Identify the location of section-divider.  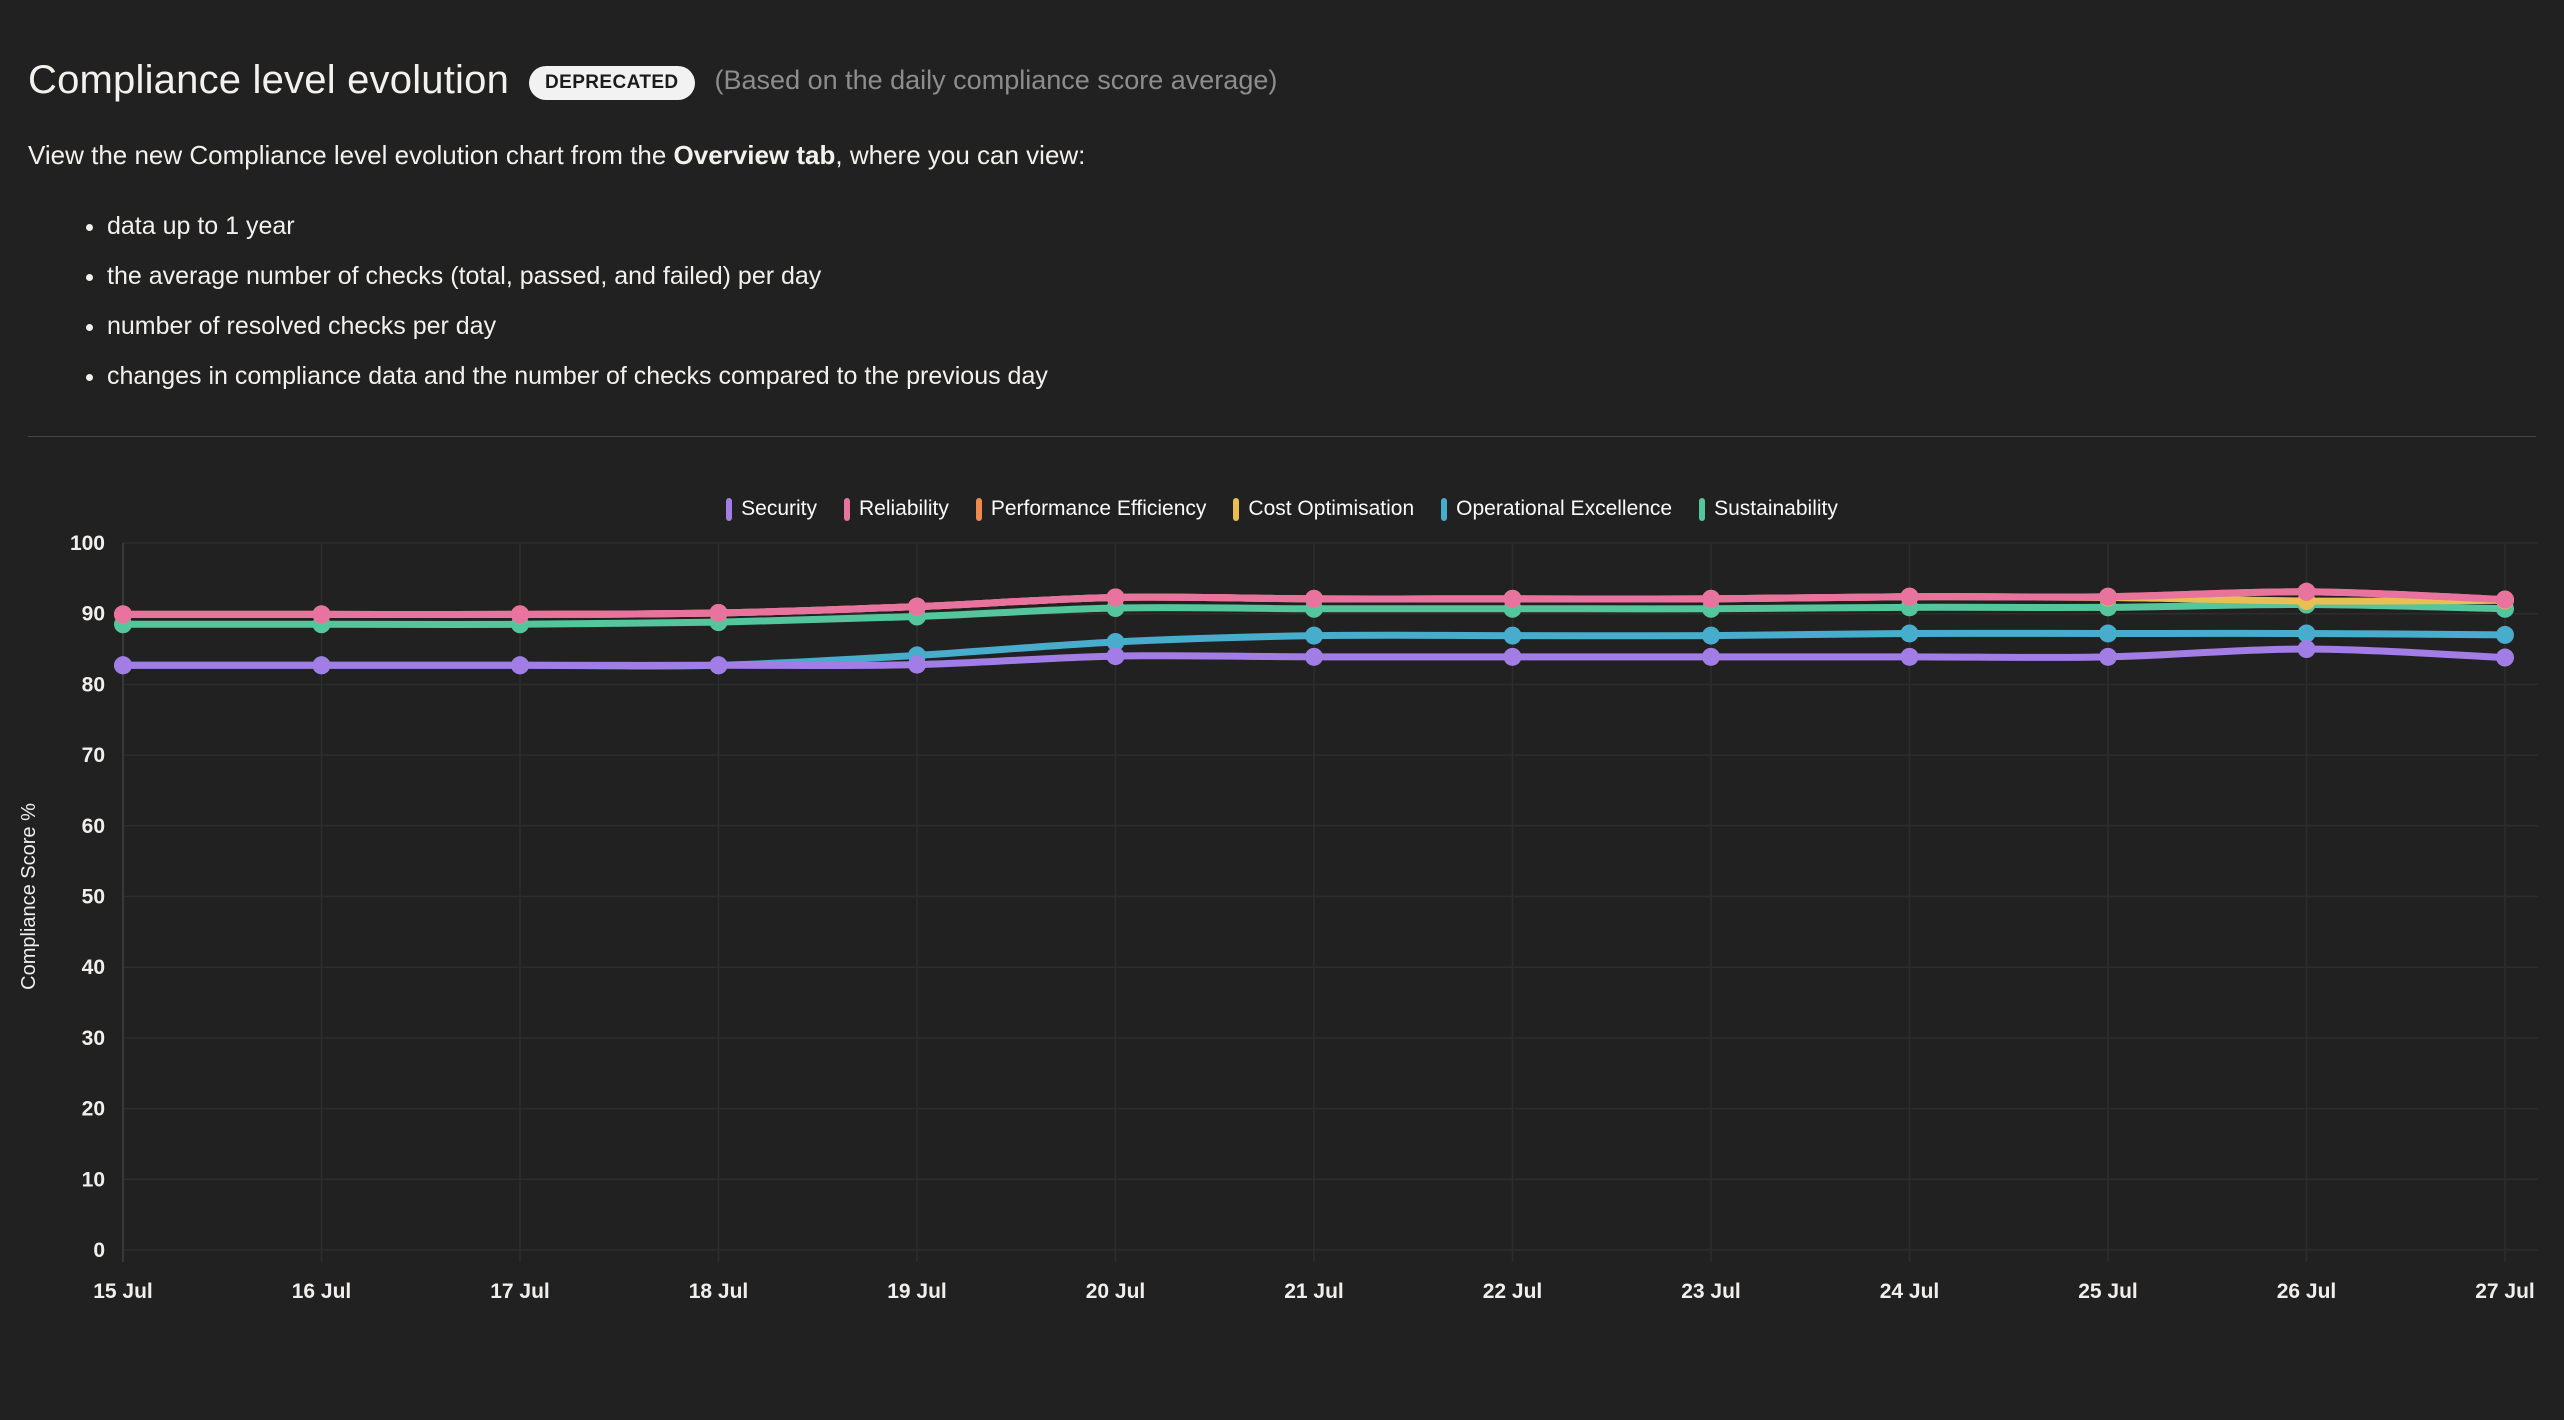
(1282, 436).